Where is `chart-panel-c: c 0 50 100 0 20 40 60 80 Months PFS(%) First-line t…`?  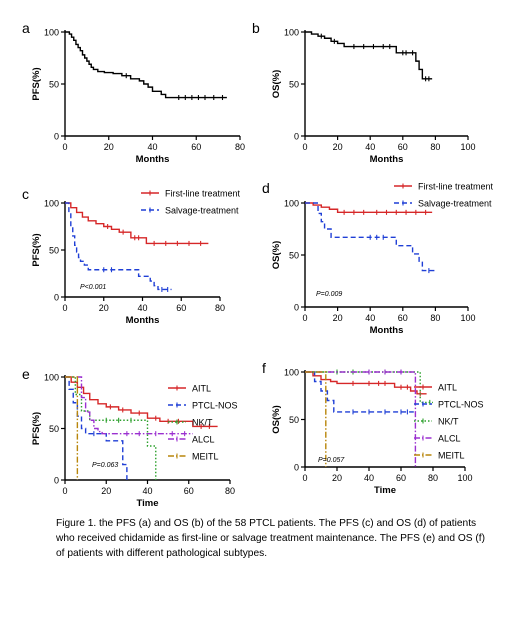
chart-panel-c: c 0 50 100 0 20 40 60 80 Months PFS(%) First-line t… is located at coordinates (131, 256).